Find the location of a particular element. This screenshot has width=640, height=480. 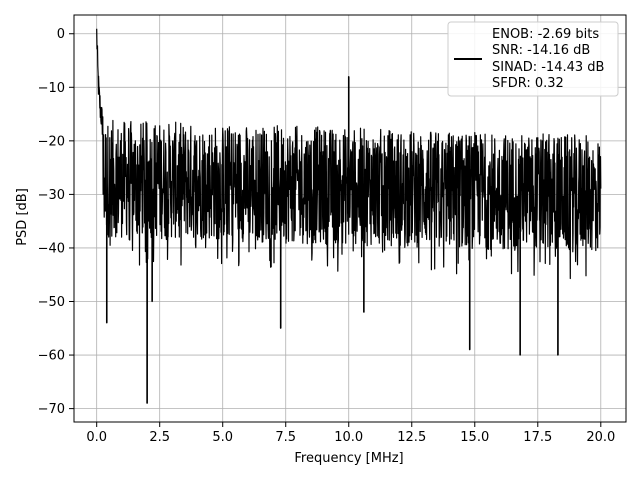

x-axis-ticks: 0.0 2.5 5.0 7.5 10.0 12.5 15.0 17.5 20.0 is located at coordinates (350, 433).